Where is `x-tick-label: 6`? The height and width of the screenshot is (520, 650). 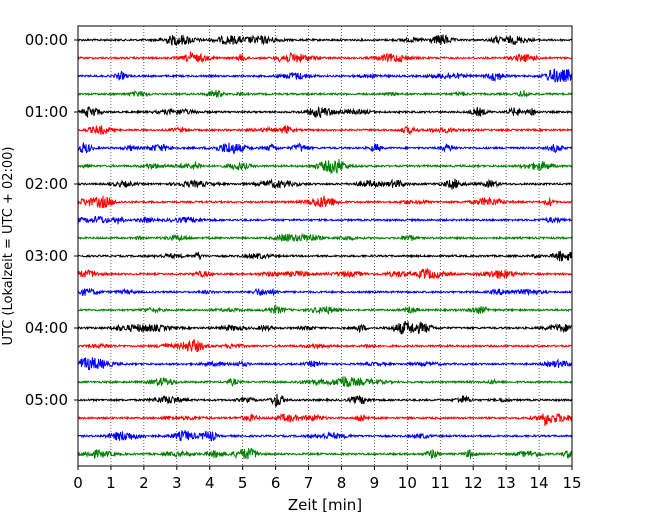
x-tick-label: 6 is located at coordinates (276, 483).